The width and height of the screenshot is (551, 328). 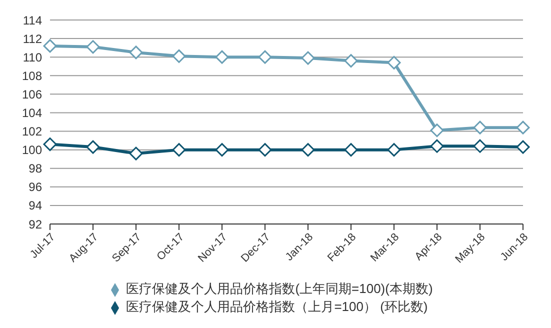 I want to click on y-tick-label: 104, so click(x=32, y=113).